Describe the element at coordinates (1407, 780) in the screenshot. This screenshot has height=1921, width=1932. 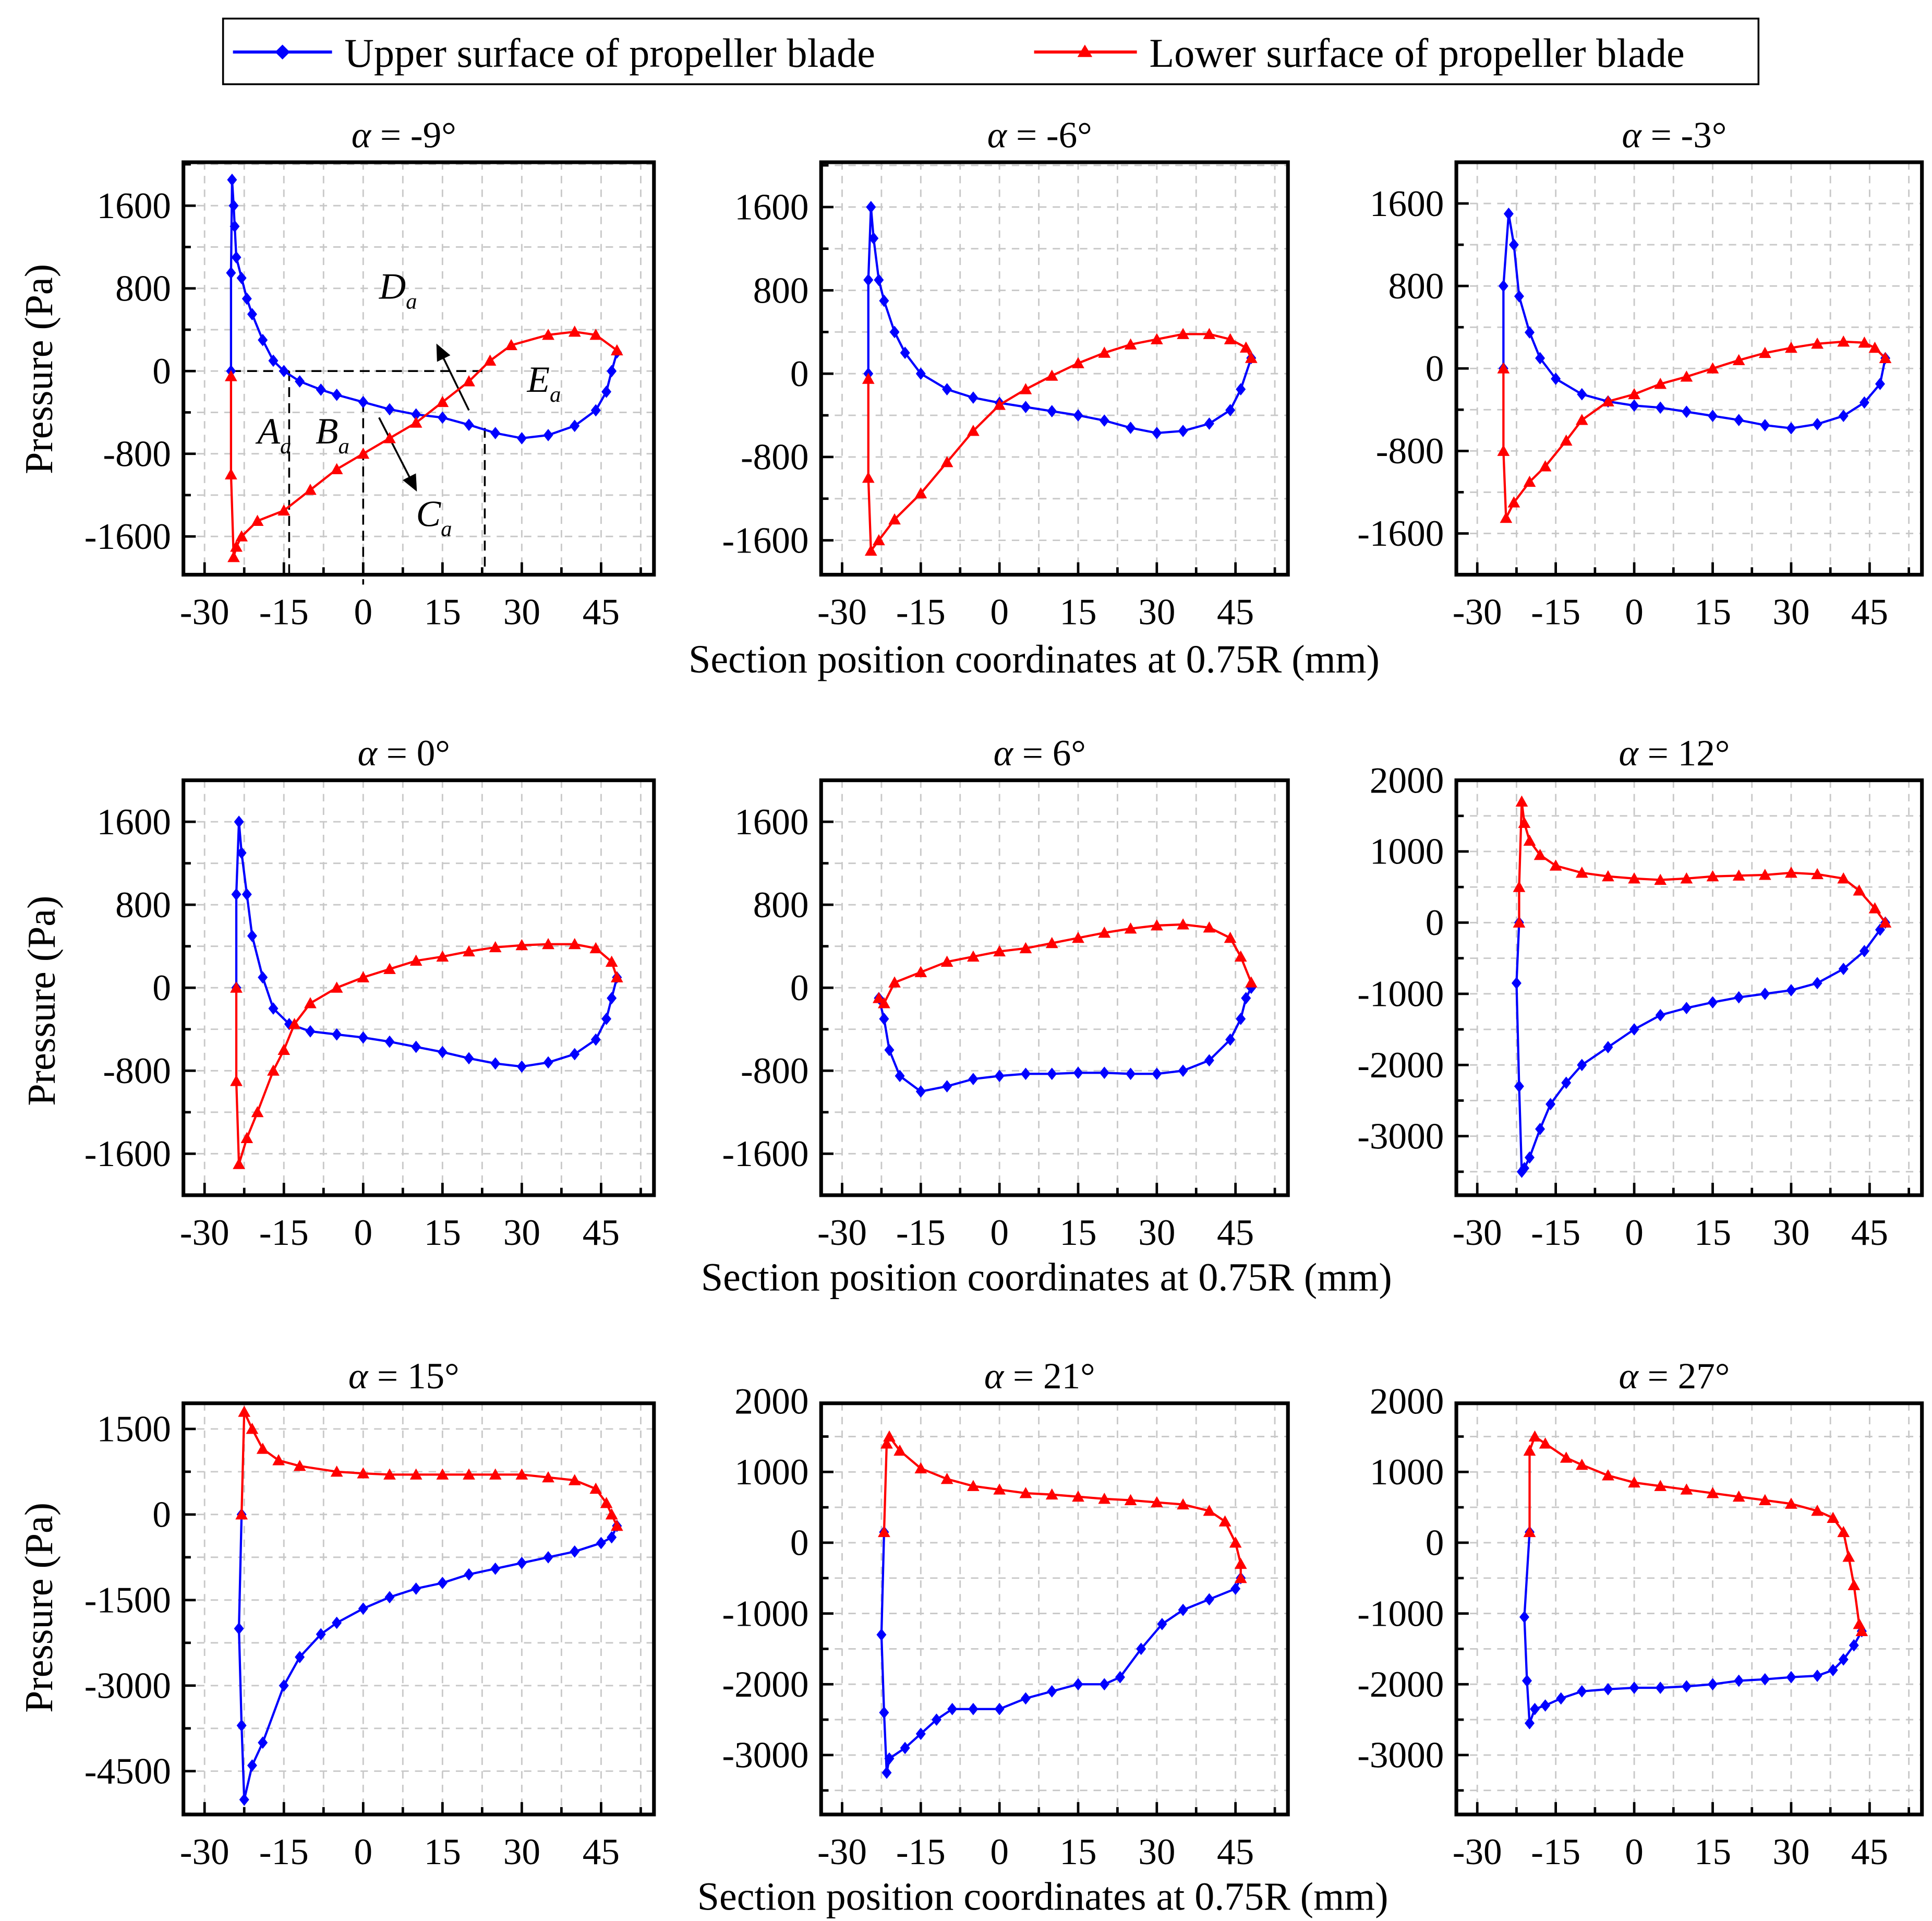
I see `y-tick-label: 2000` at that location.